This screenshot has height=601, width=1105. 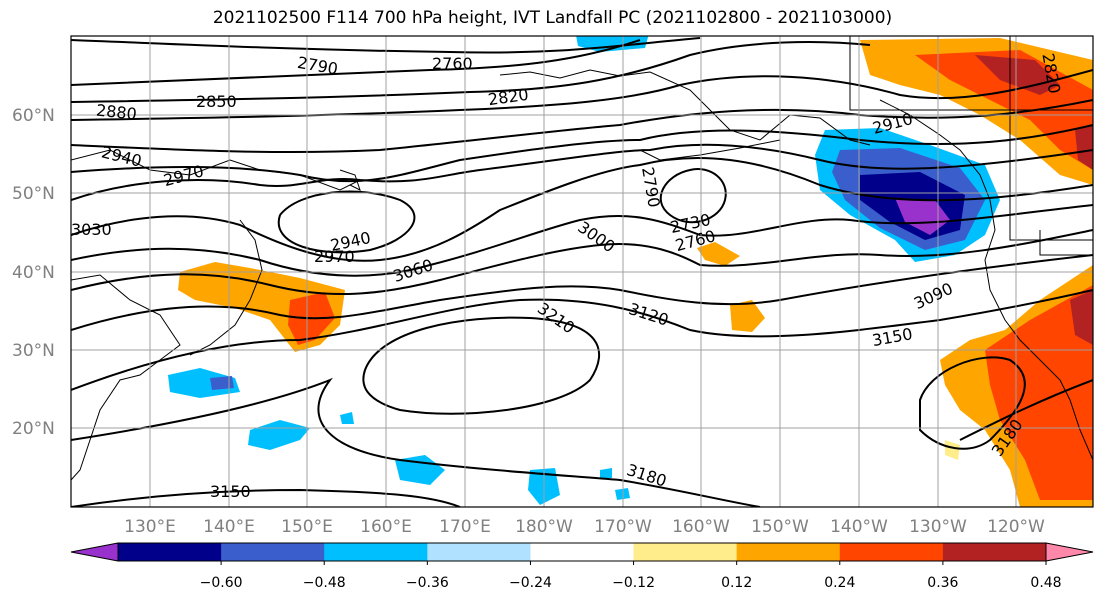 What do you see at coordinates (1045, 583) in the screenshot?
I see `colorbar-tick-label: 0.48` at bounding box center [1045, 583].